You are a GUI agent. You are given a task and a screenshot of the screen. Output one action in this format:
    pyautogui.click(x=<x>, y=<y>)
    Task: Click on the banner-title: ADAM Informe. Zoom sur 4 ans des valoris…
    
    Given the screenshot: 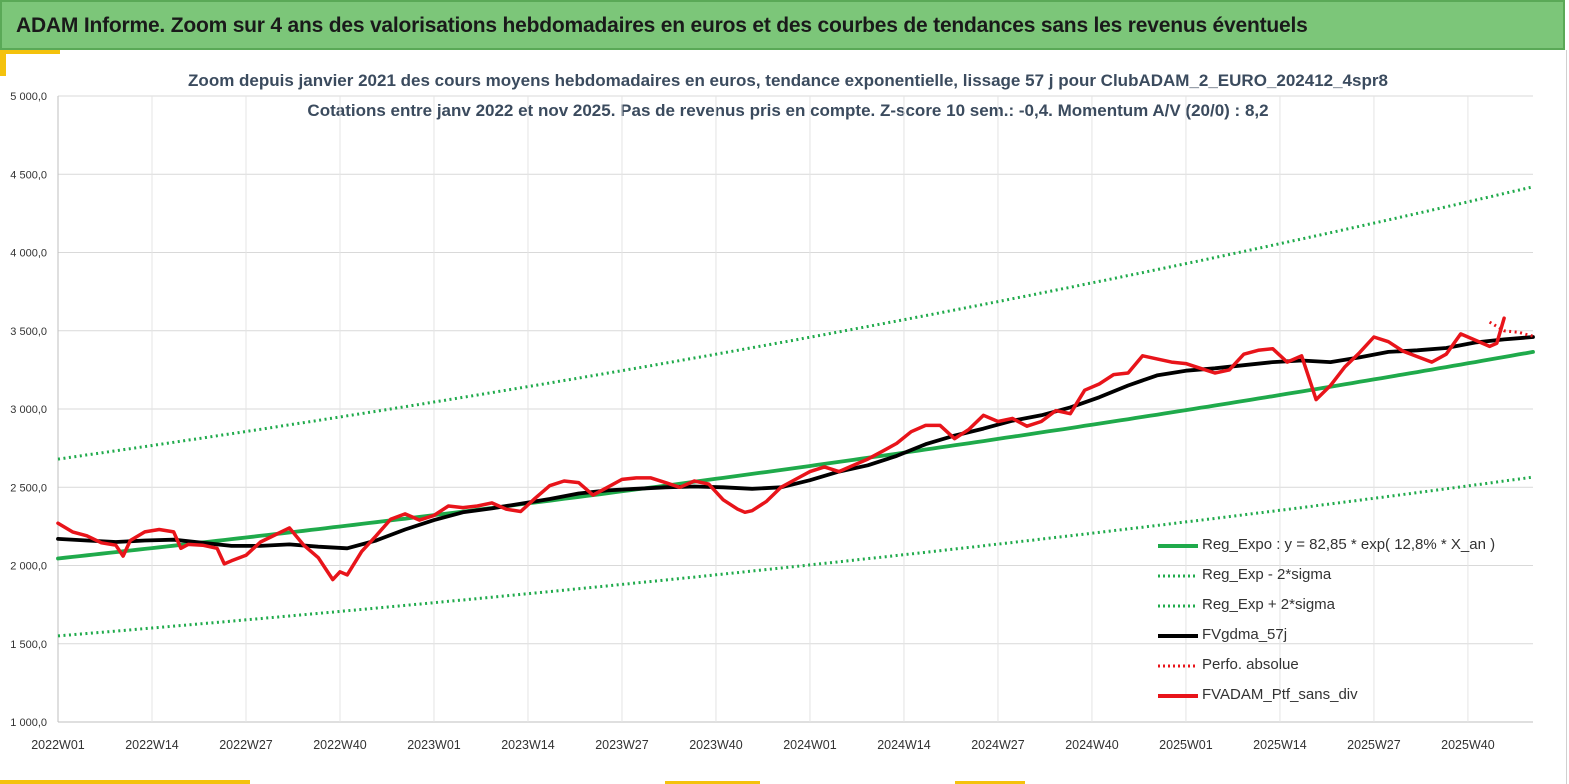 What is the action you would take?
    pyautogui.click(x=662, y=25)
    